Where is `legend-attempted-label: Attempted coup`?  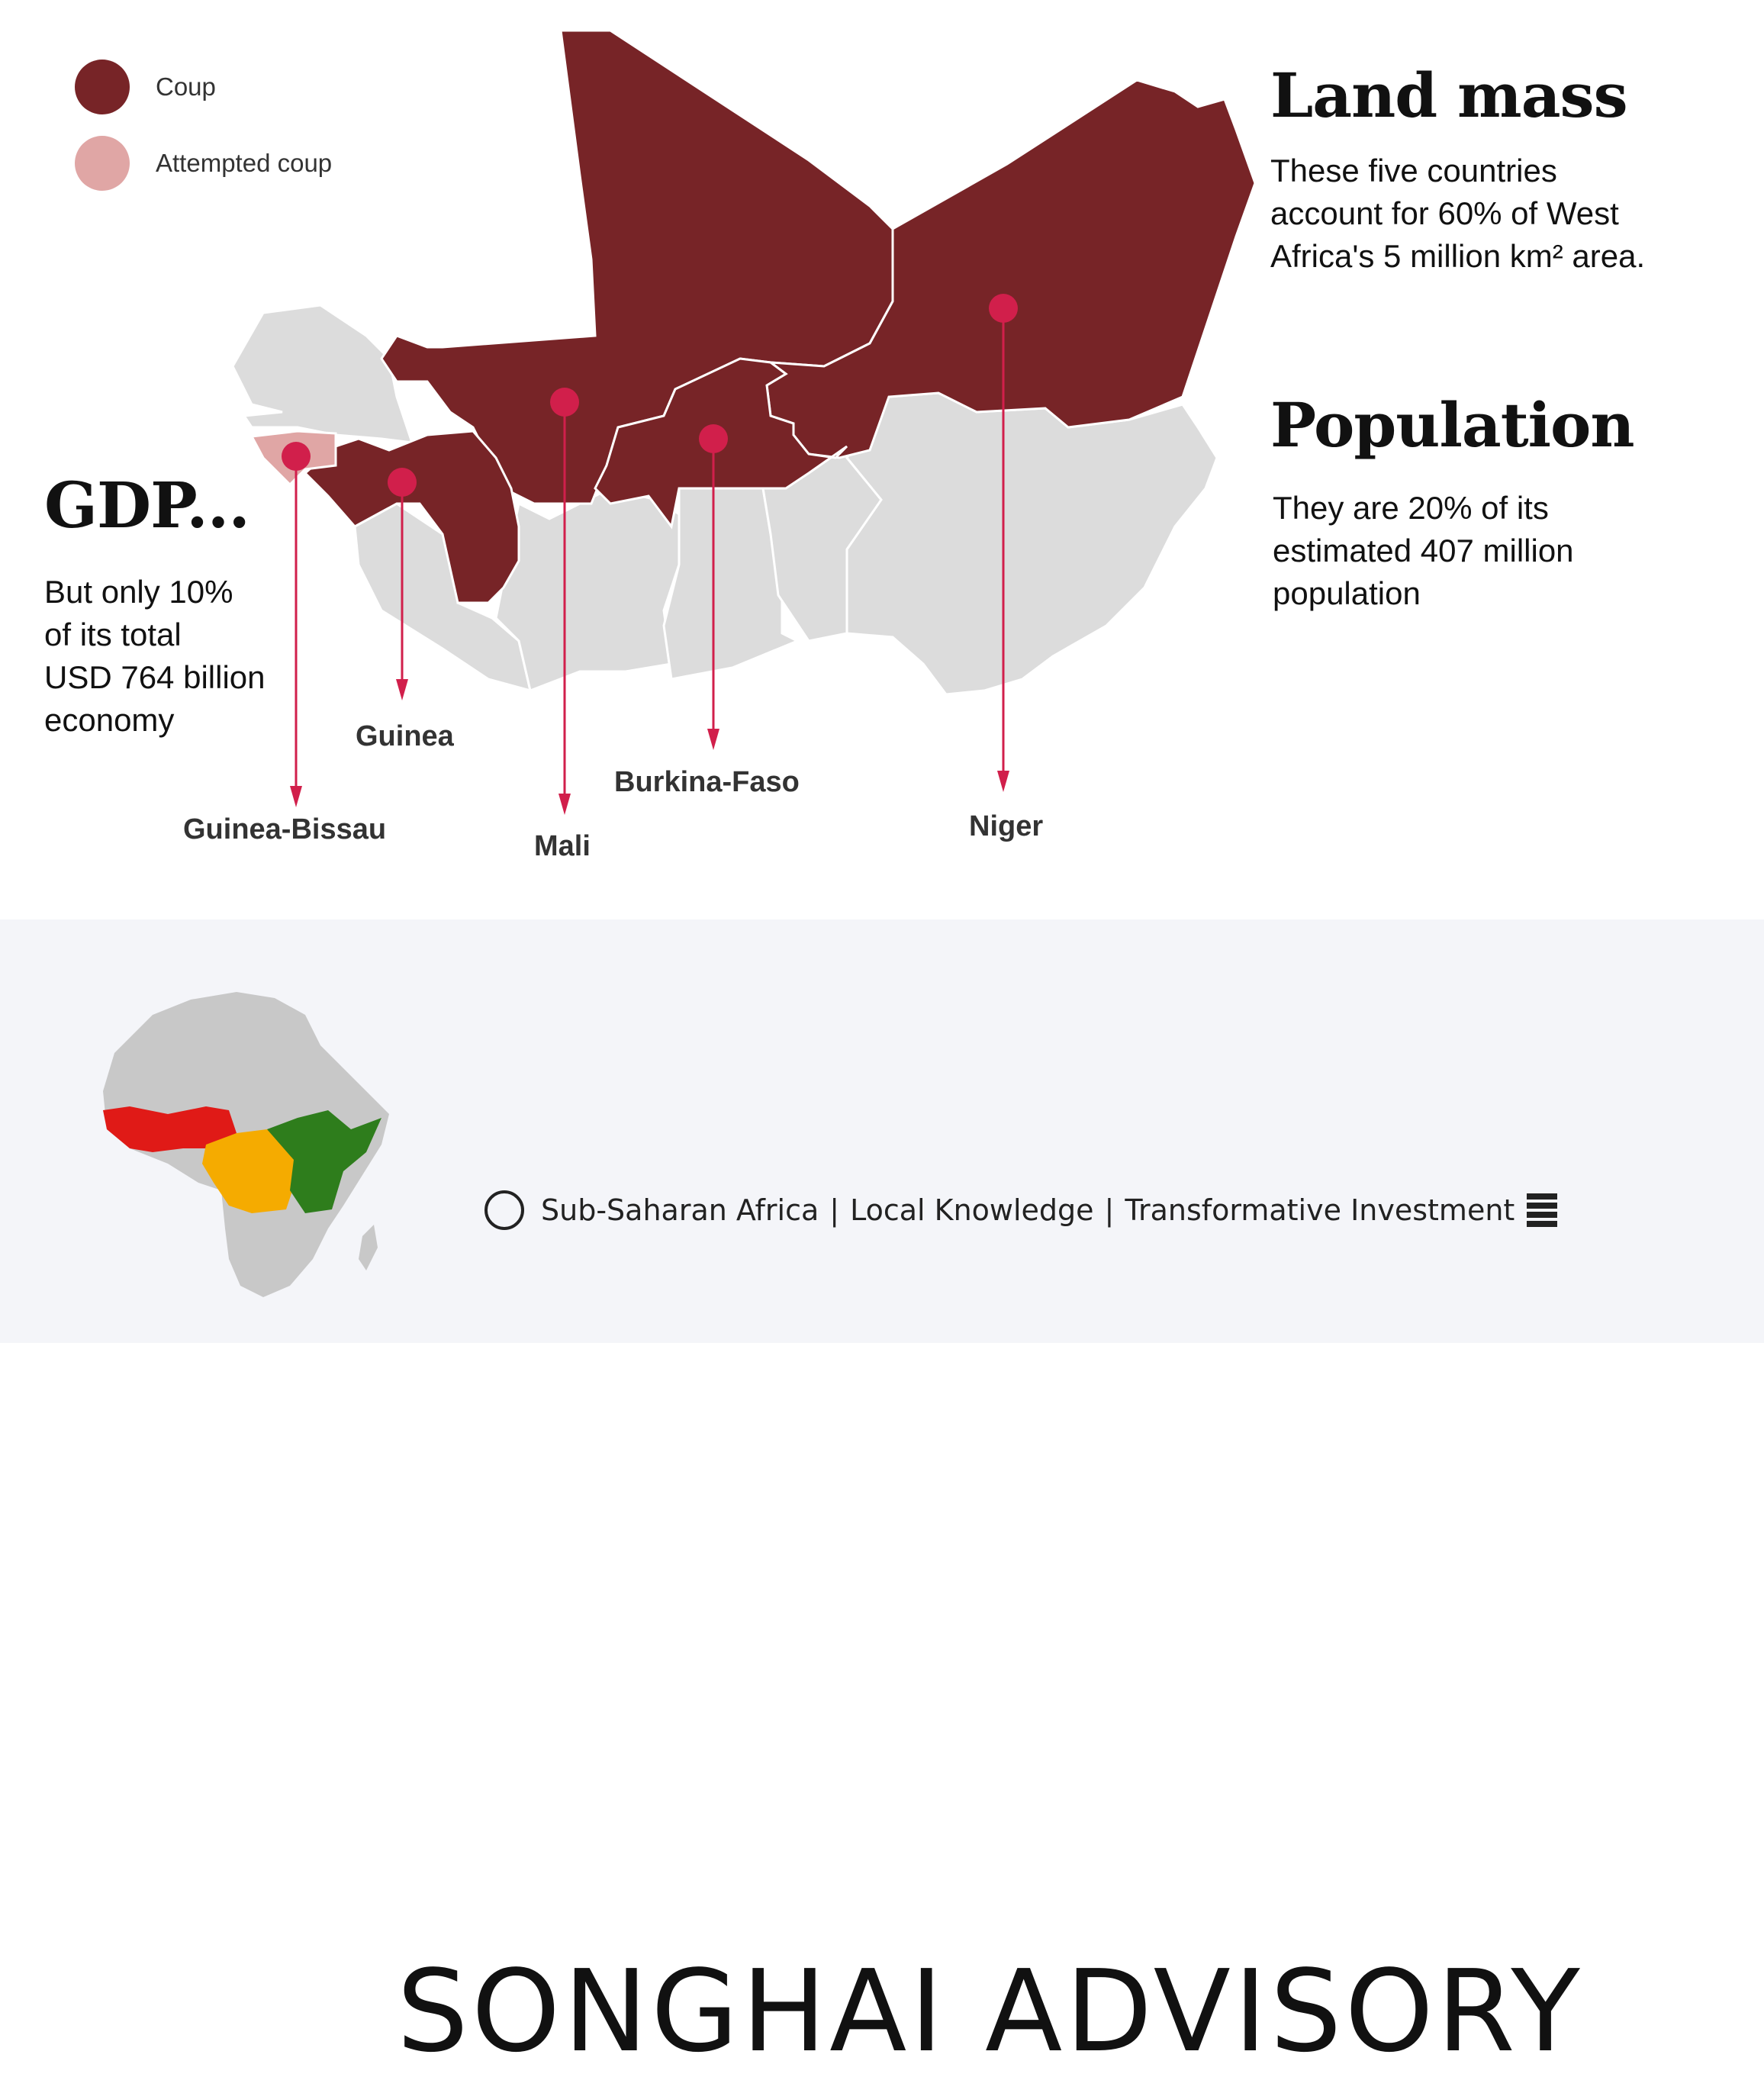 legend-attempted-label: Attempted coup is located at coordinates (245, 163).